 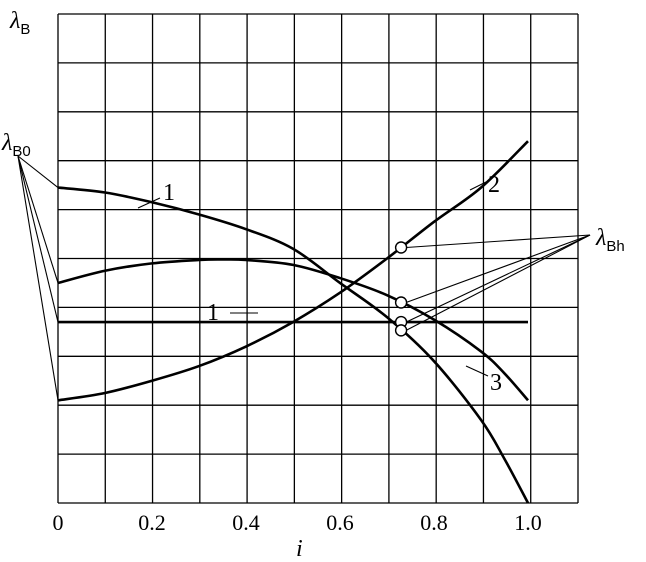 I want to click on curve-2-pointer, so click(x=478, y=186).